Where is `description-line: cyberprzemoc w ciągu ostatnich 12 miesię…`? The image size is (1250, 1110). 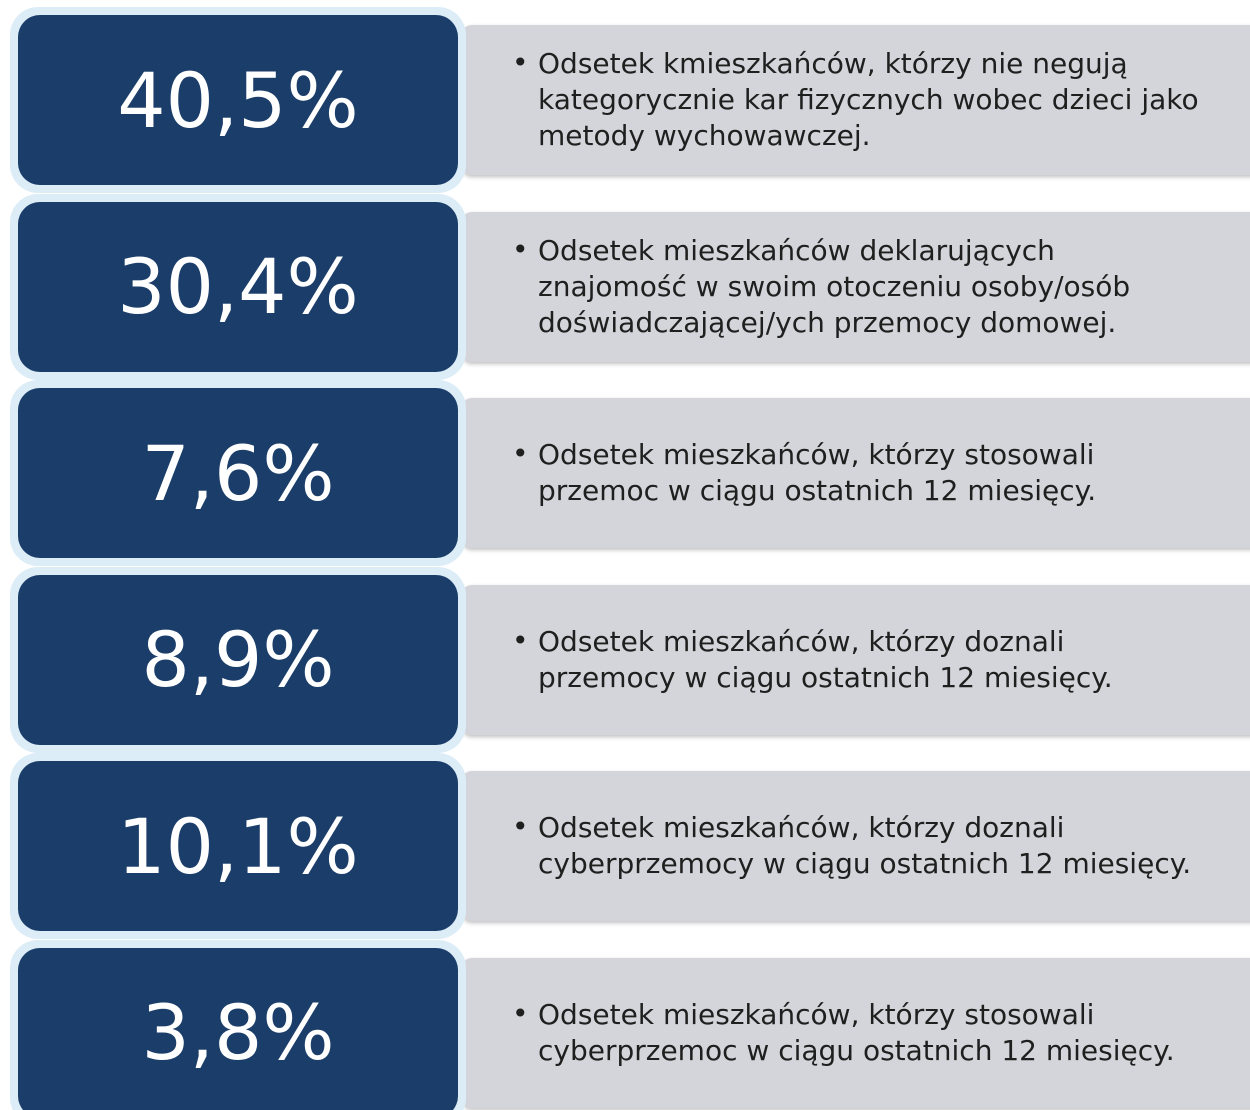 description-line: cyberprzemoc w ciągu ostatnich 12 miesię… is located at coordinates (856, 1050).